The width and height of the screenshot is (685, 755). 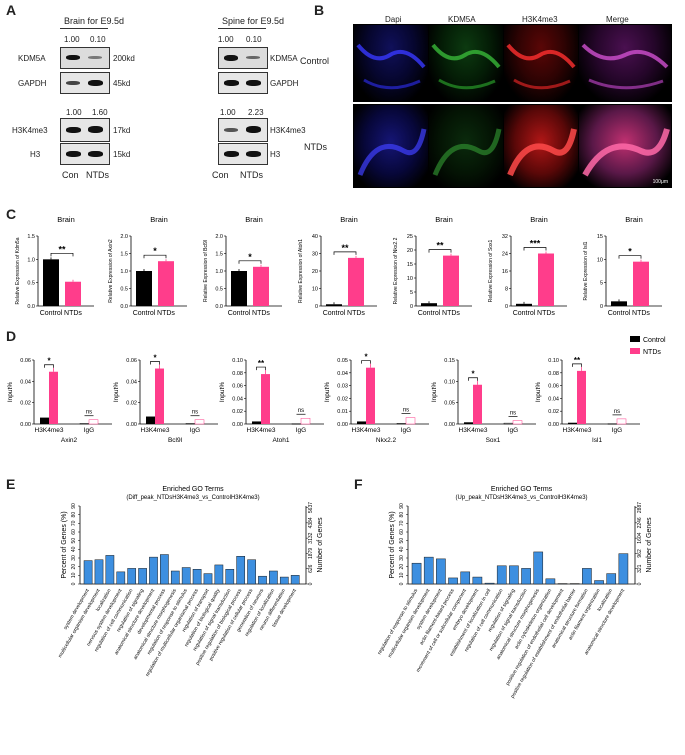 What do you see at coordinates (660, 182) in the screenshot?
I see `scale-bar-label: 100μm` at bounding box center [660, 182].